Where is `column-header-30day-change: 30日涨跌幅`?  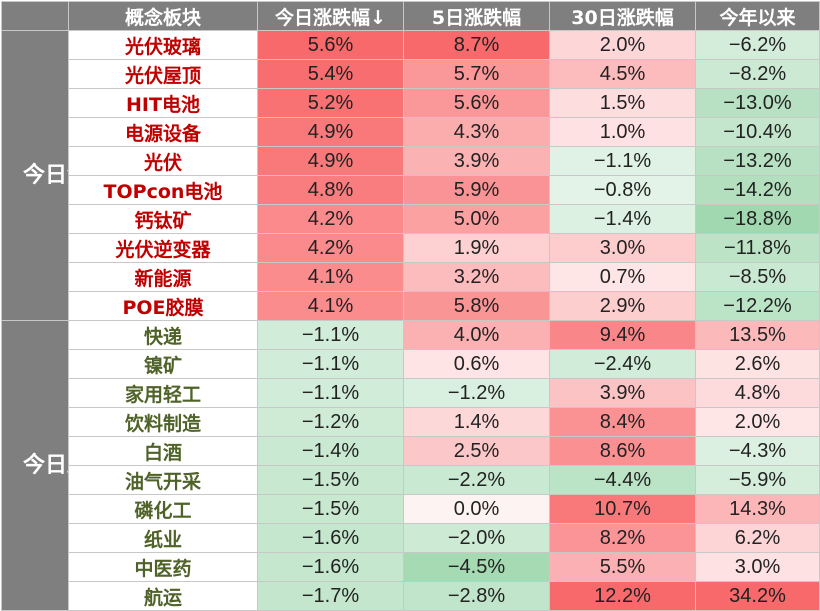 column-header-30day-change: 30日涨跌幅 is located at coordinates (622, 16).